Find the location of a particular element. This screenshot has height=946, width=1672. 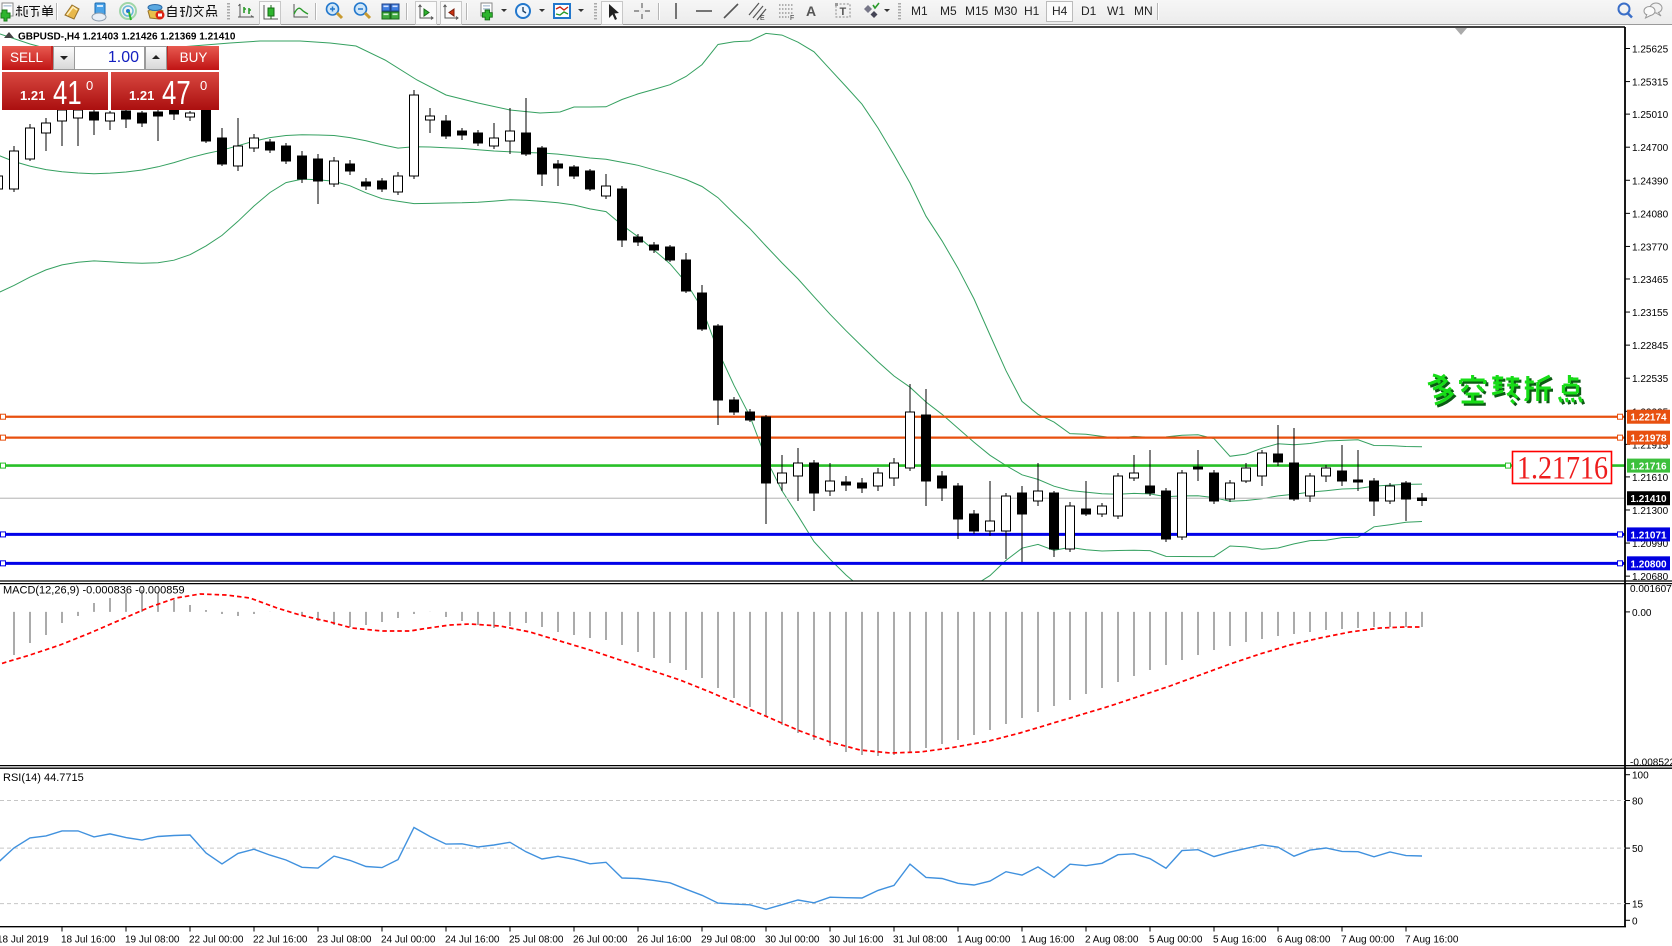

svg-text: 1.22174 is located at coordinates (1648, 418).